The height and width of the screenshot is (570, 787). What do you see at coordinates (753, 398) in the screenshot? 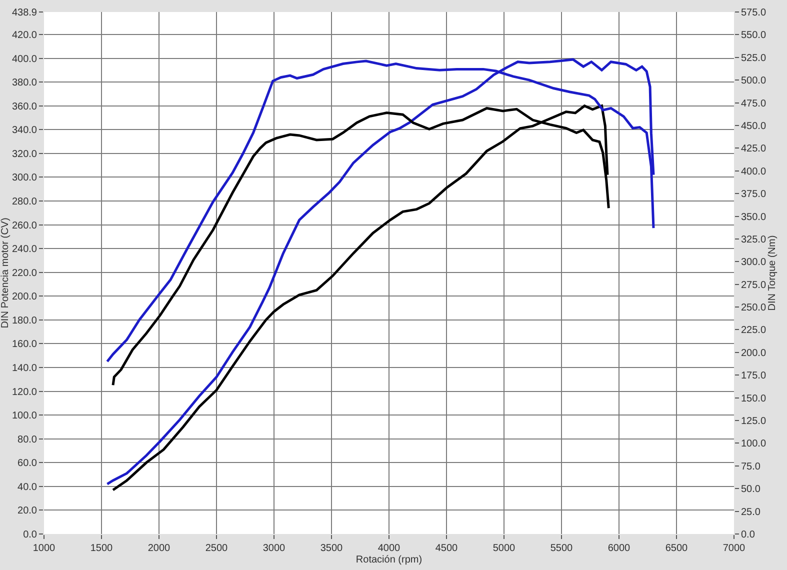
I see `y2-tick-label: 150.0` at bounding box center [753, 398].